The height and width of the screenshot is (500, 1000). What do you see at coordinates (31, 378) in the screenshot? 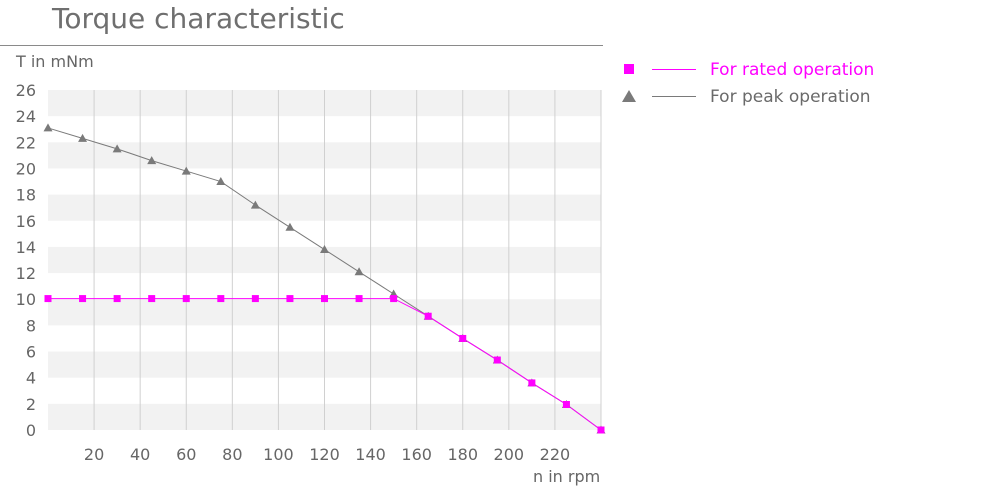
I see `y-tick-label: 4` at bounding box center [31, 378].